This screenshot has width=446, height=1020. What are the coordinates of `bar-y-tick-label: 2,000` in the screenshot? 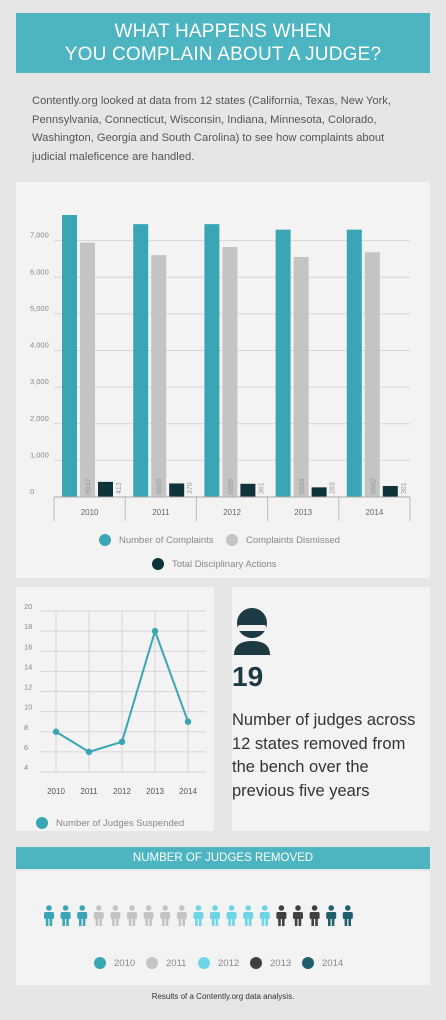 It's located at (39, 418).